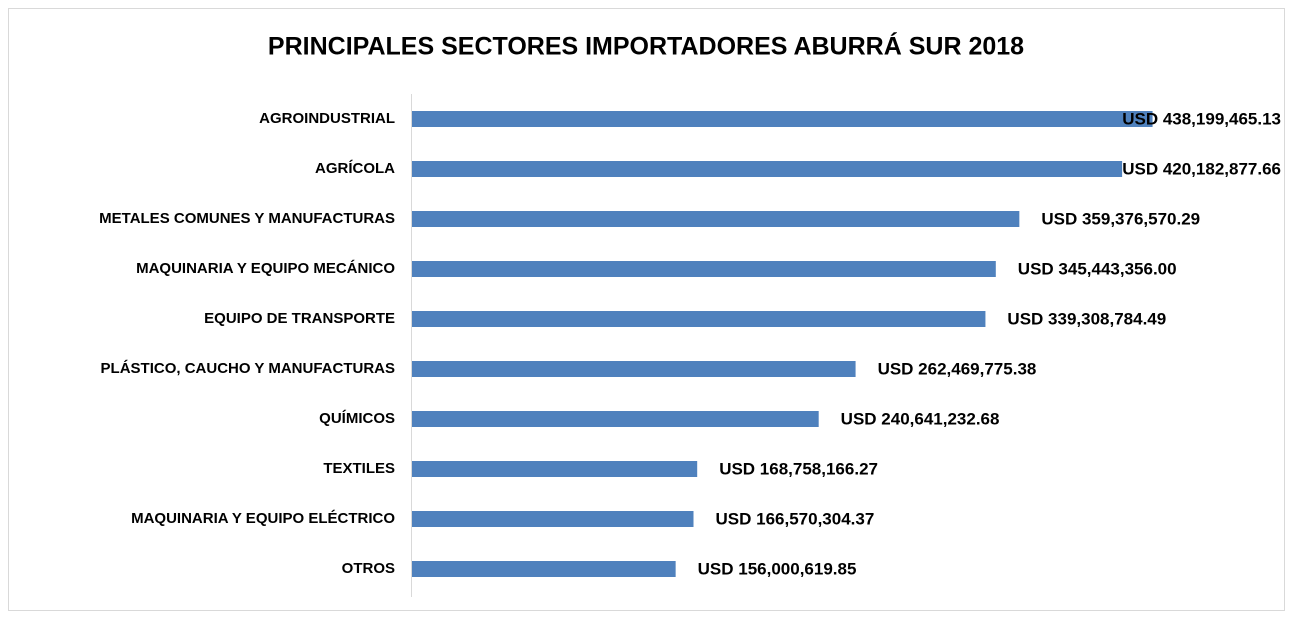 The height and width of the screenshot is (619, 1293). I want to click on data-label: USD 166,570,304.37, so click(795, 518).